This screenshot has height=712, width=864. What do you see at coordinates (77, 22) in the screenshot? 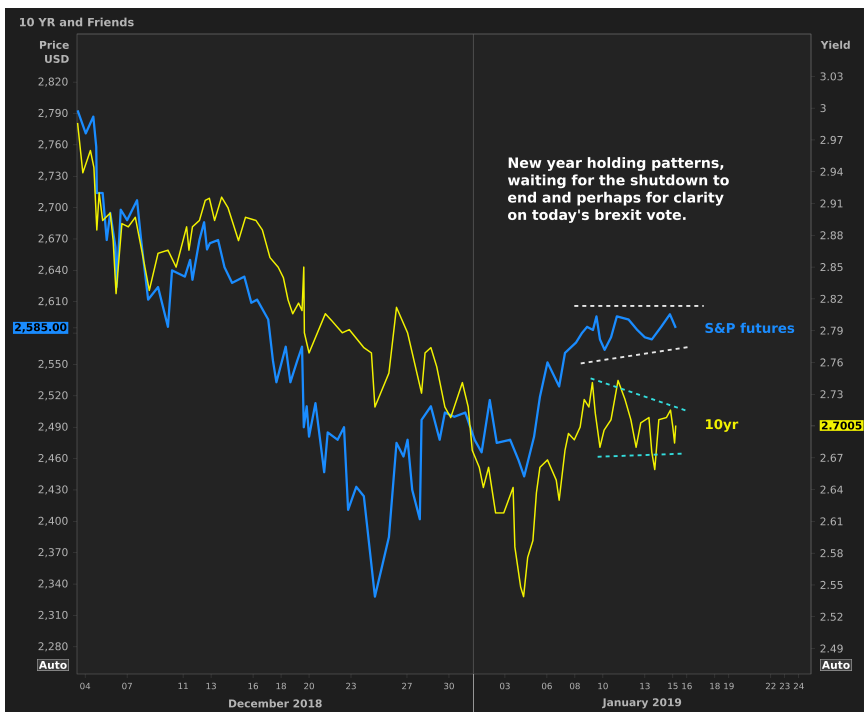
I see `chart-title: 10 YR and Friends` at bounding box center [77, 22].